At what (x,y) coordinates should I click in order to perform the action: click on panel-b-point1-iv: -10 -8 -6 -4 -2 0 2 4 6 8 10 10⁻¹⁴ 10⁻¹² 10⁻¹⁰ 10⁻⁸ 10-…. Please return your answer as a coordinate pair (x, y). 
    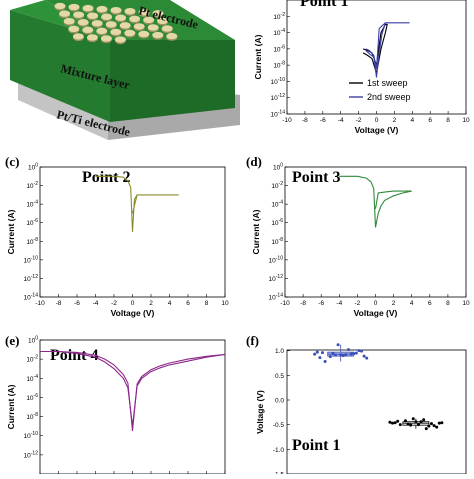
    Looking at the image, I should click on (361, 67).